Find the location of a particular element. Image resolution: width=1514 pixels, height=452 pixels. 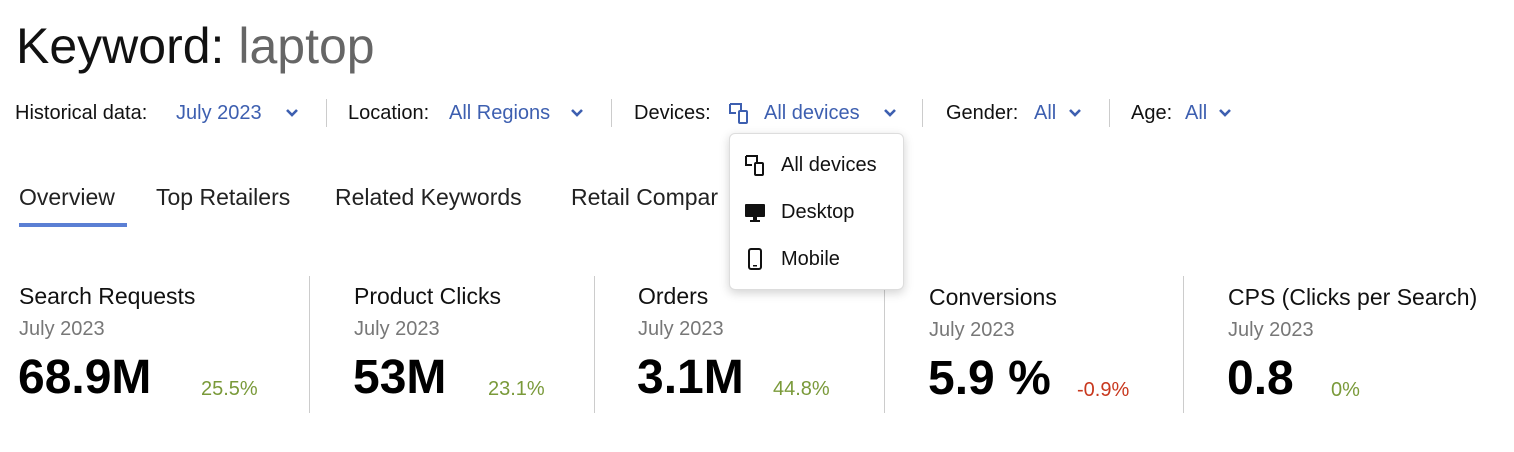

filter-age-label: Age: is located at coordinates (1152, 113).